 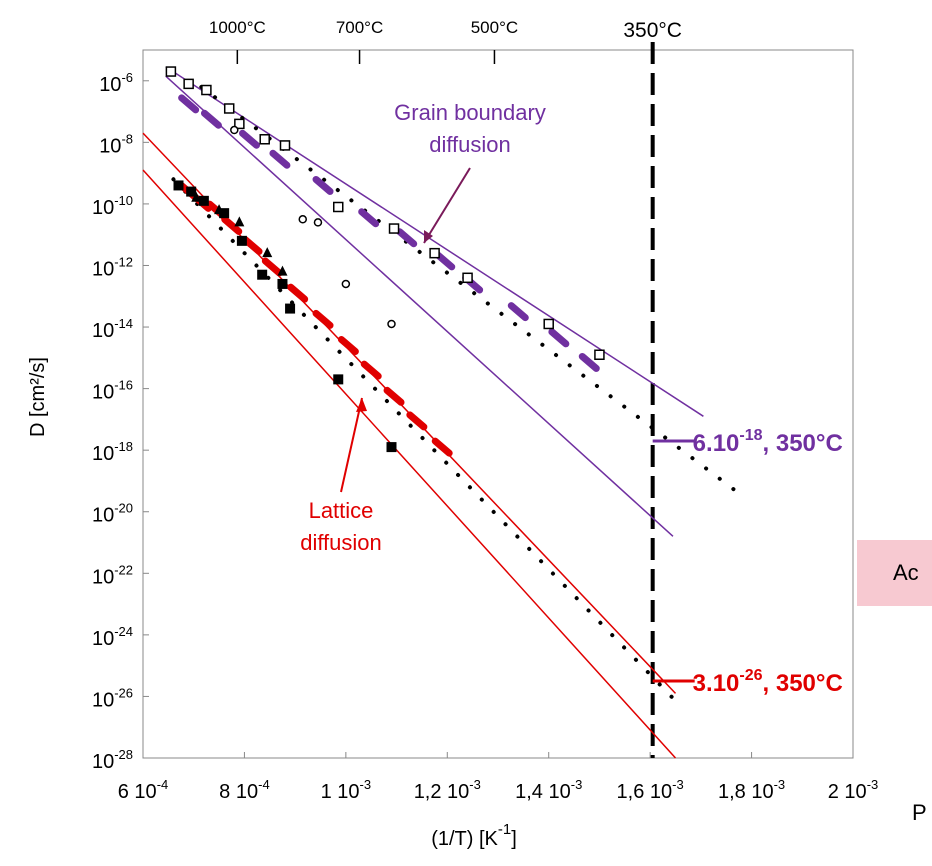 What do you see at coordinates (341, 526) in the screenshot?
I see `lattice-label: Lattice diffusion` at bounding box center [341, 526].